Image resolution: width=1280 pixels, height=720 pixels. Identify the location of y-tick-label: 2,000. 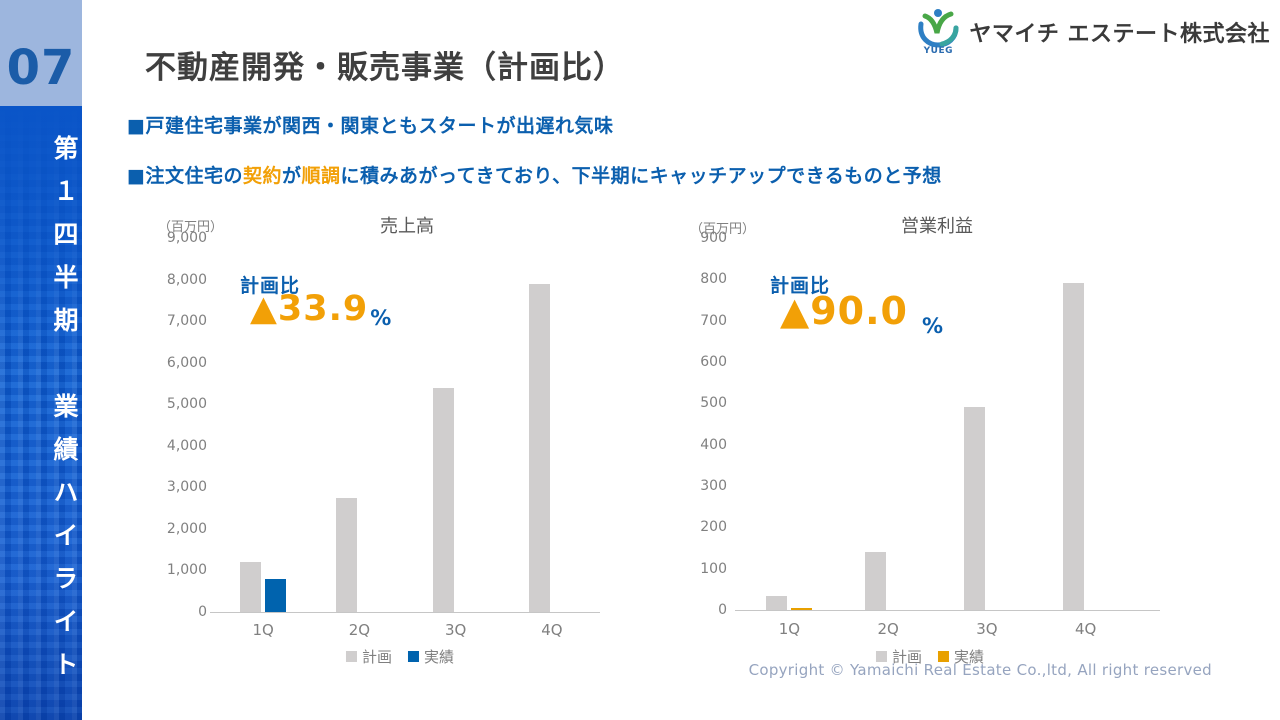
(186, 528).